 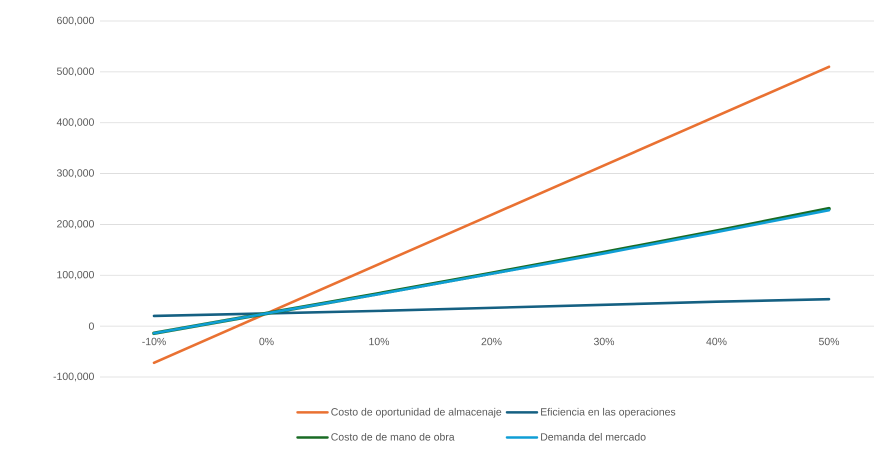 What do you see at coordinates (75, 72) in the screenshot?
I see `y-tick-label: 500,000` at bounding box center [75, 72].